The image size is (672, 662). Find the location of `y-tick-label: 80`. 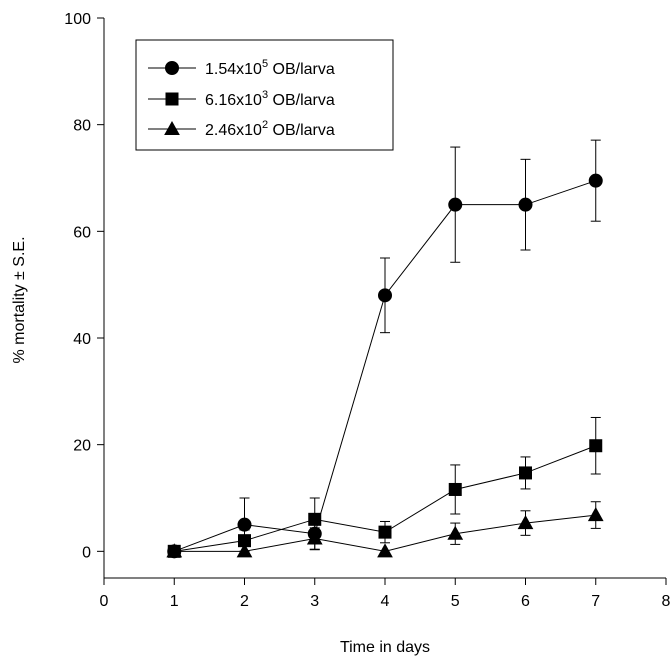

y-tick-label: 80 is located at coordinates (82, 126).